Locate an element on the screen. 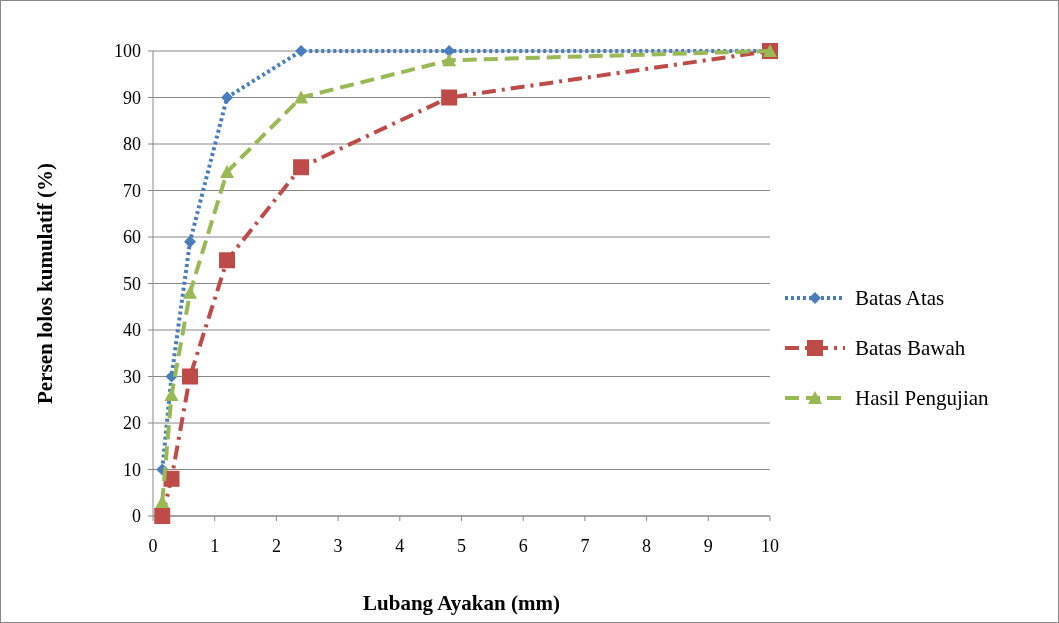  x-tick-label: 4 is located at coordinates (400, 546).